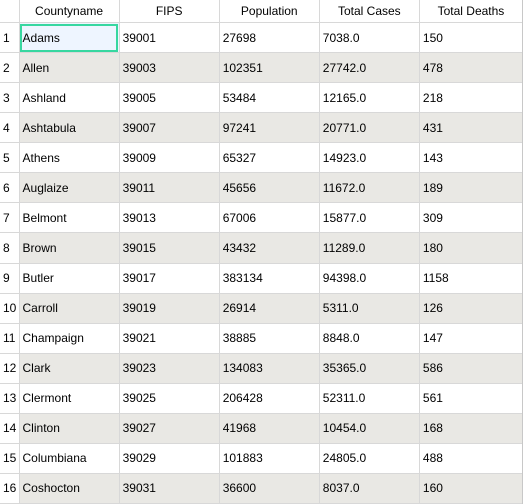  What do you see at coordinates (10, 98) in the screenshot?
I see `row-header: 3` at bounding box center [10, 98].